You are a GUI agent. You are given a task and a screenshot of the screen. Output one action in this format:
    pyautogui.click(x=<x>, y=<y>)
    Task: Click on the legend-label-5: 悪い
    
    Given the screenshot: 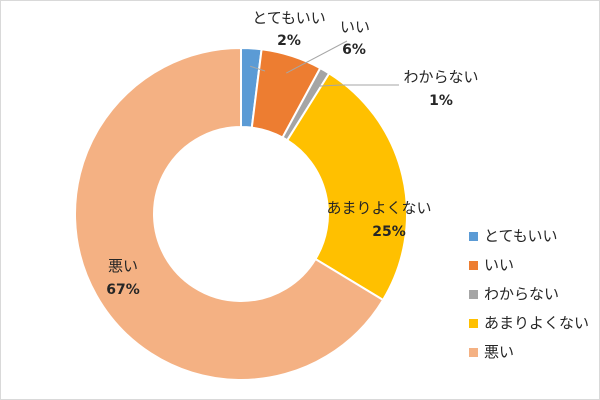 What is the action you would take?
    pyautogui.click(x=499, y=352)
    